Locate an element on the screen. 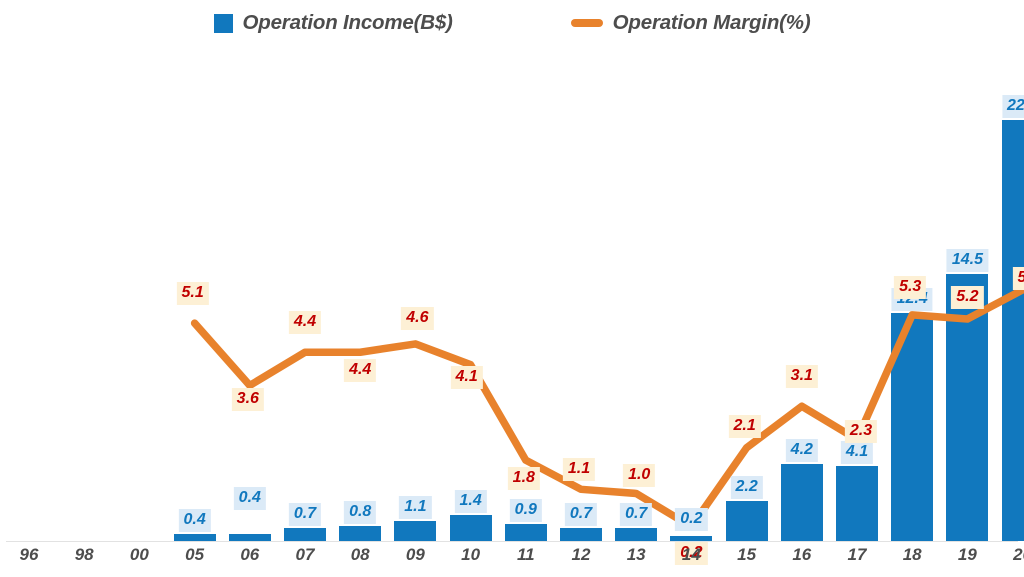 The height and width of the screenshot is (577, 1024). margin-value-label-19: 5.2 is located at coordinates (967, 297).